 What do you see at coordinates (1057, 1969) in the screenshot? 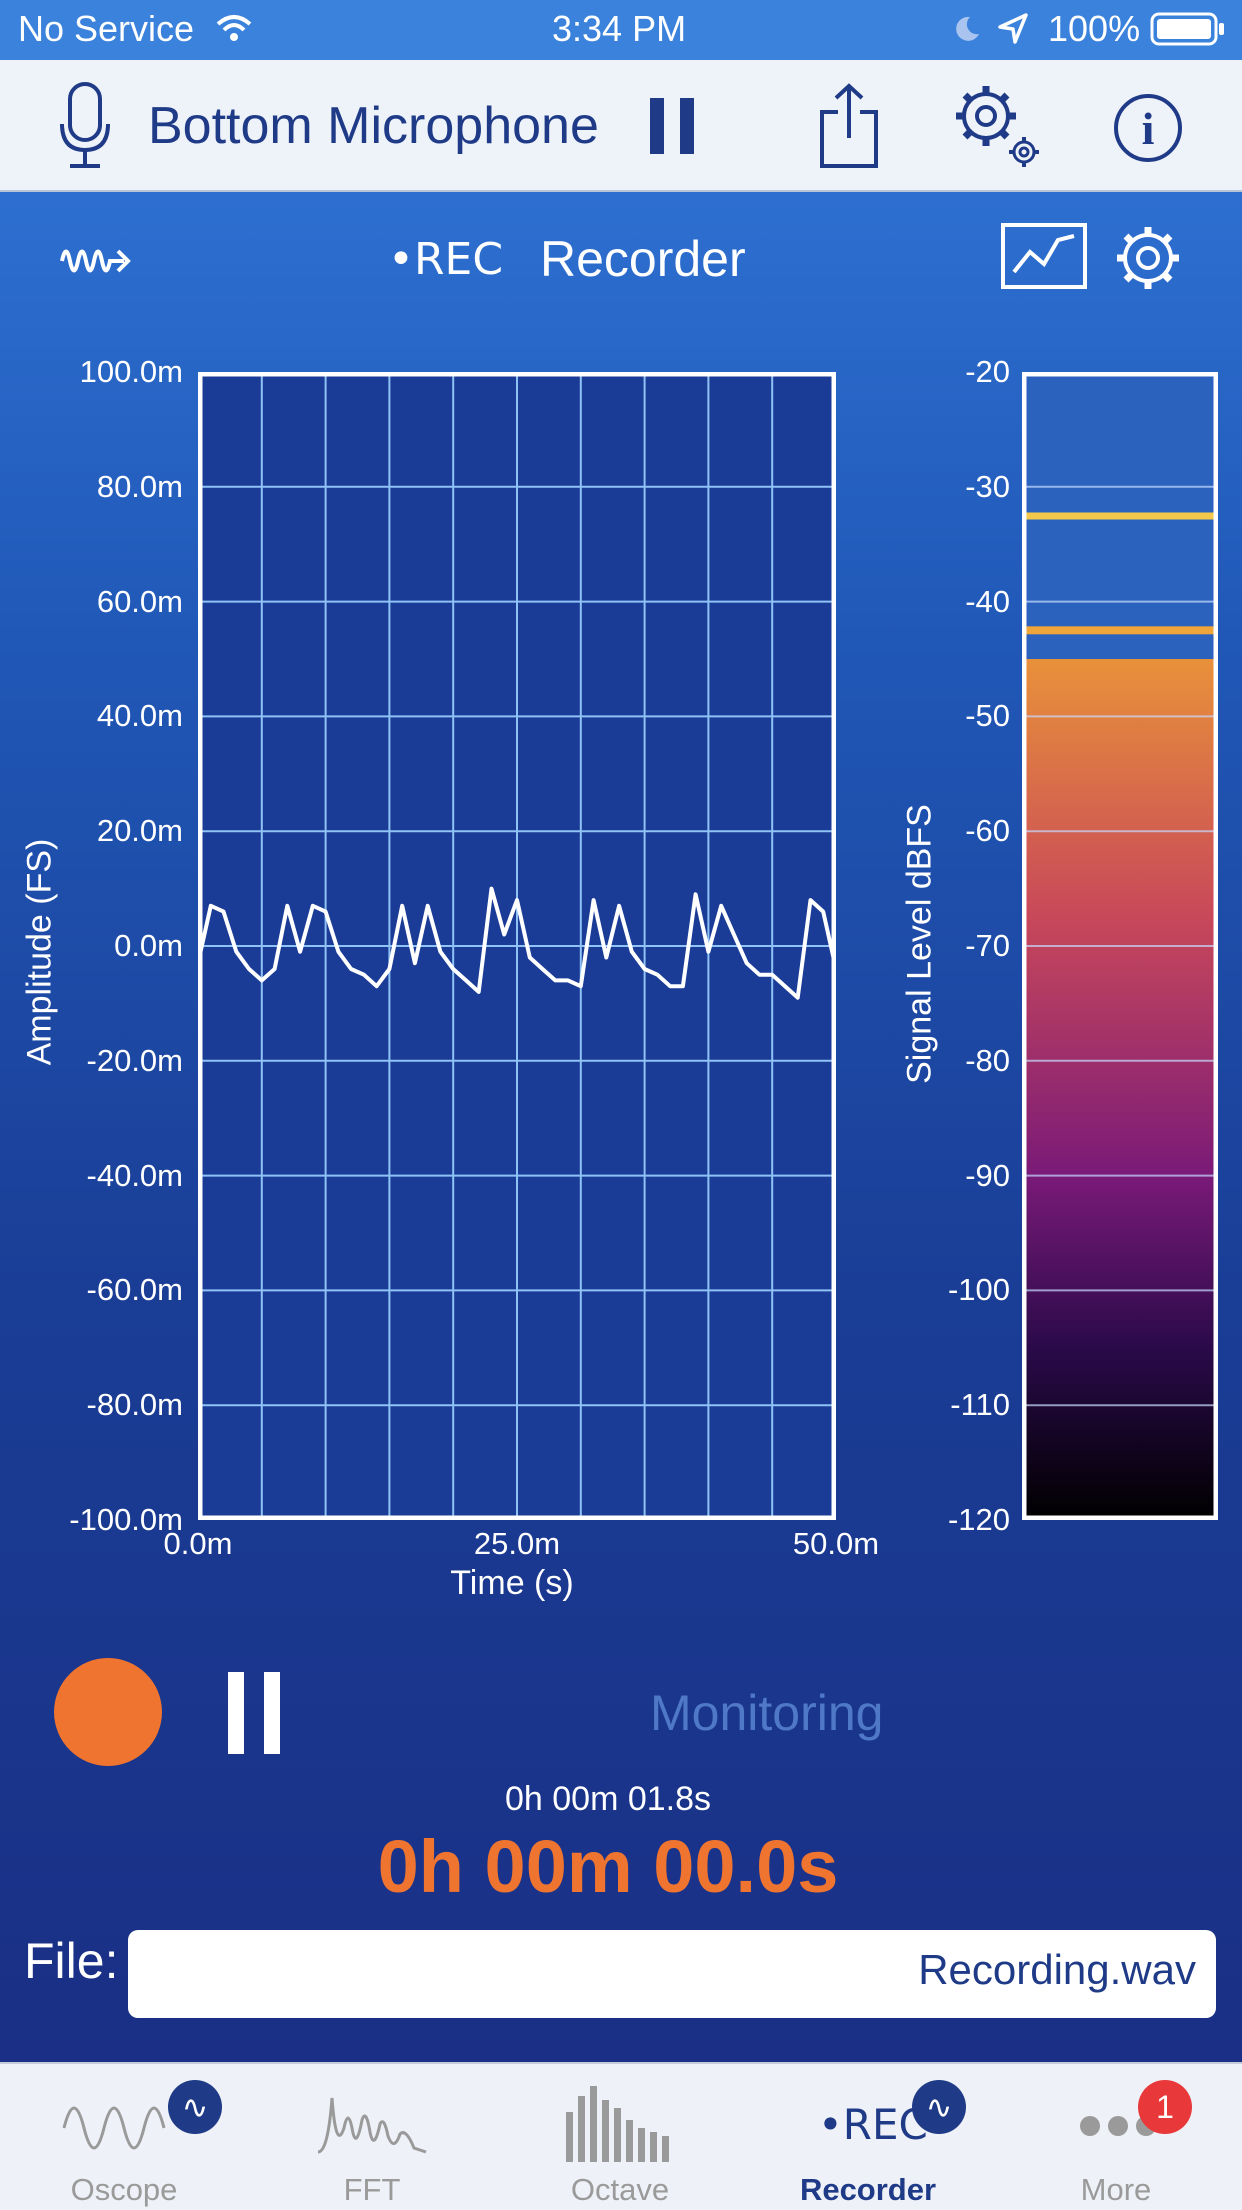
I see `file-name: Recording.wav` at bounding box center [1057, 1969].